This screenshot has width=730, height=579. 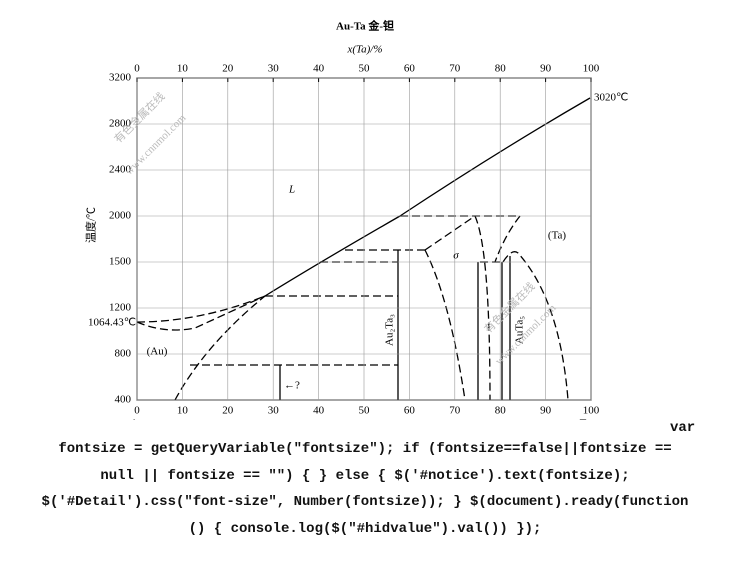 I want to click on bottom-tick-label: 10, so click(x=183, y=411).